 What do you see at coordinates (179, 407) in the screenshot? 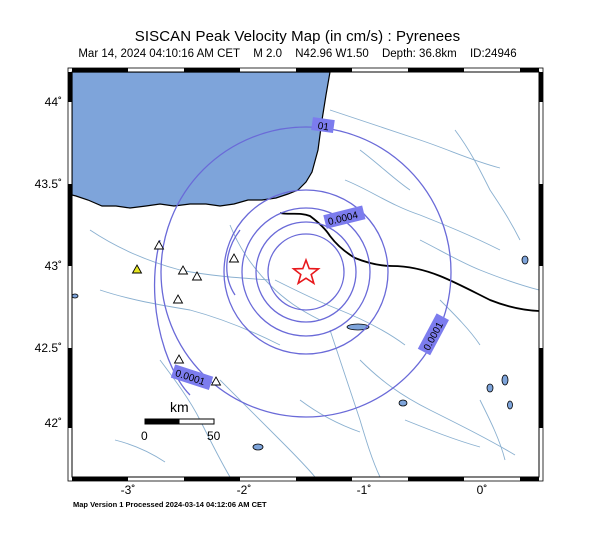
I see `scale-unit: km` at bounding box center [179, 407].